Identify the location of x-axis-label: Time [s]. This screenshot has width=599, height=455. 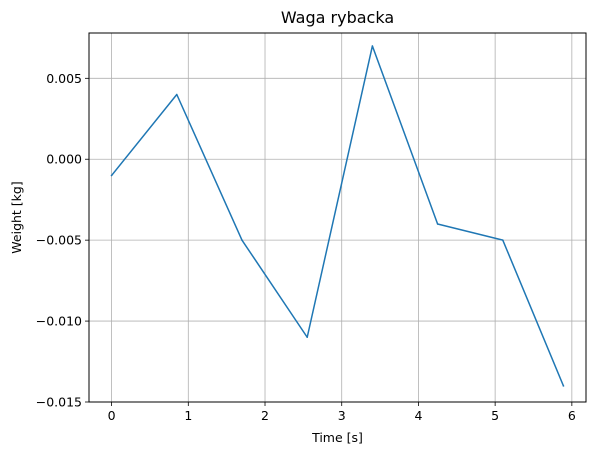
(337, 437).